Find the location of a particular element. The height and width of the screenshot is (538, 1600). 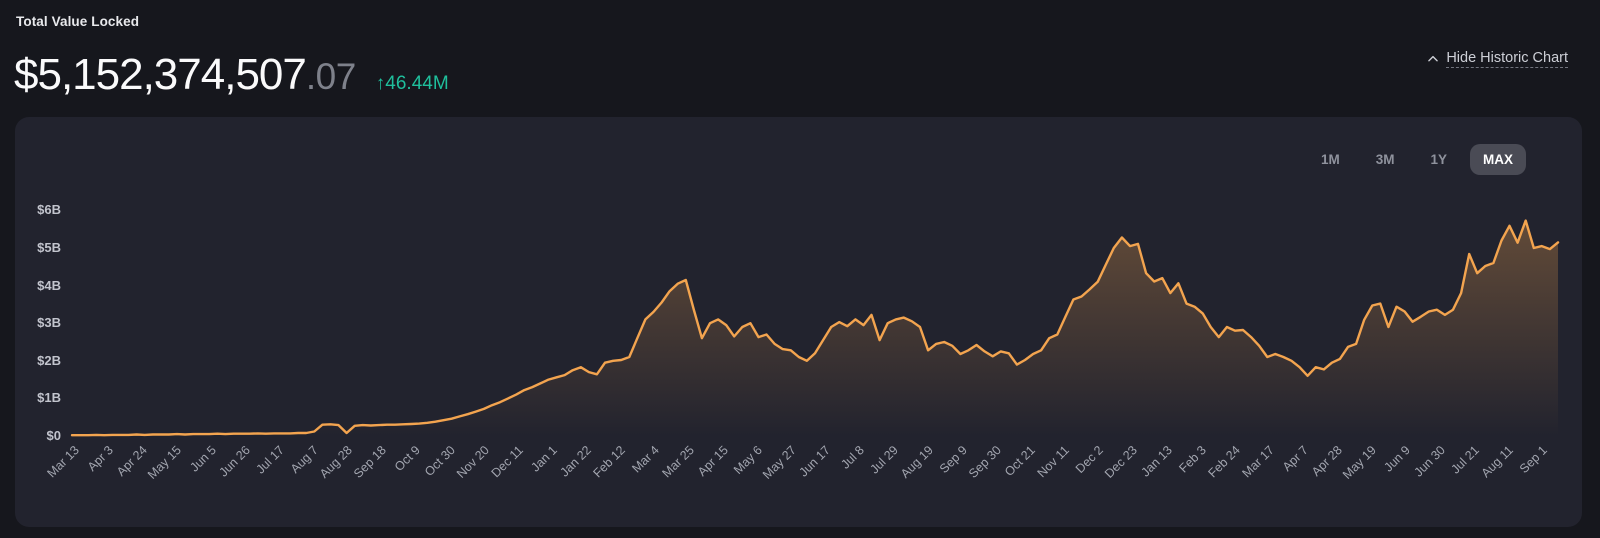

y-tick-label: $0 is located at coordinates (53, 435).